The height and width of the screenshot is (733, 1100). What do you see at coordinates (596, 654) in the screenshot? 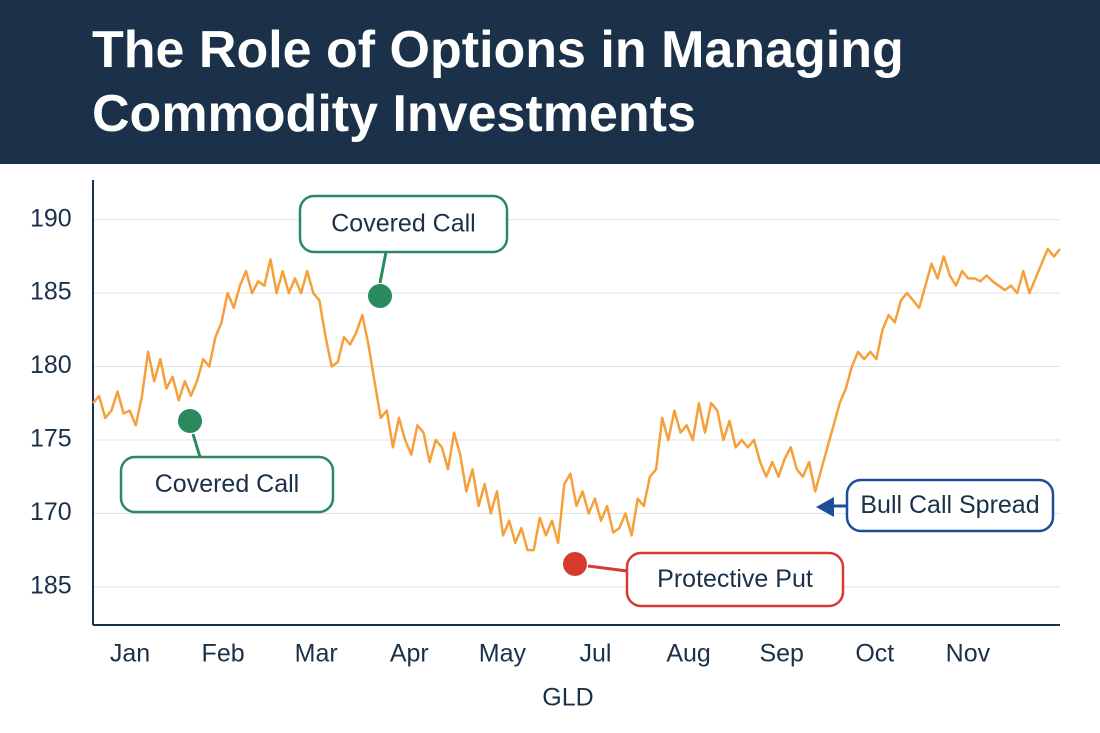
I see `x-tick-label: Jul` at bounding box center [596, 654].